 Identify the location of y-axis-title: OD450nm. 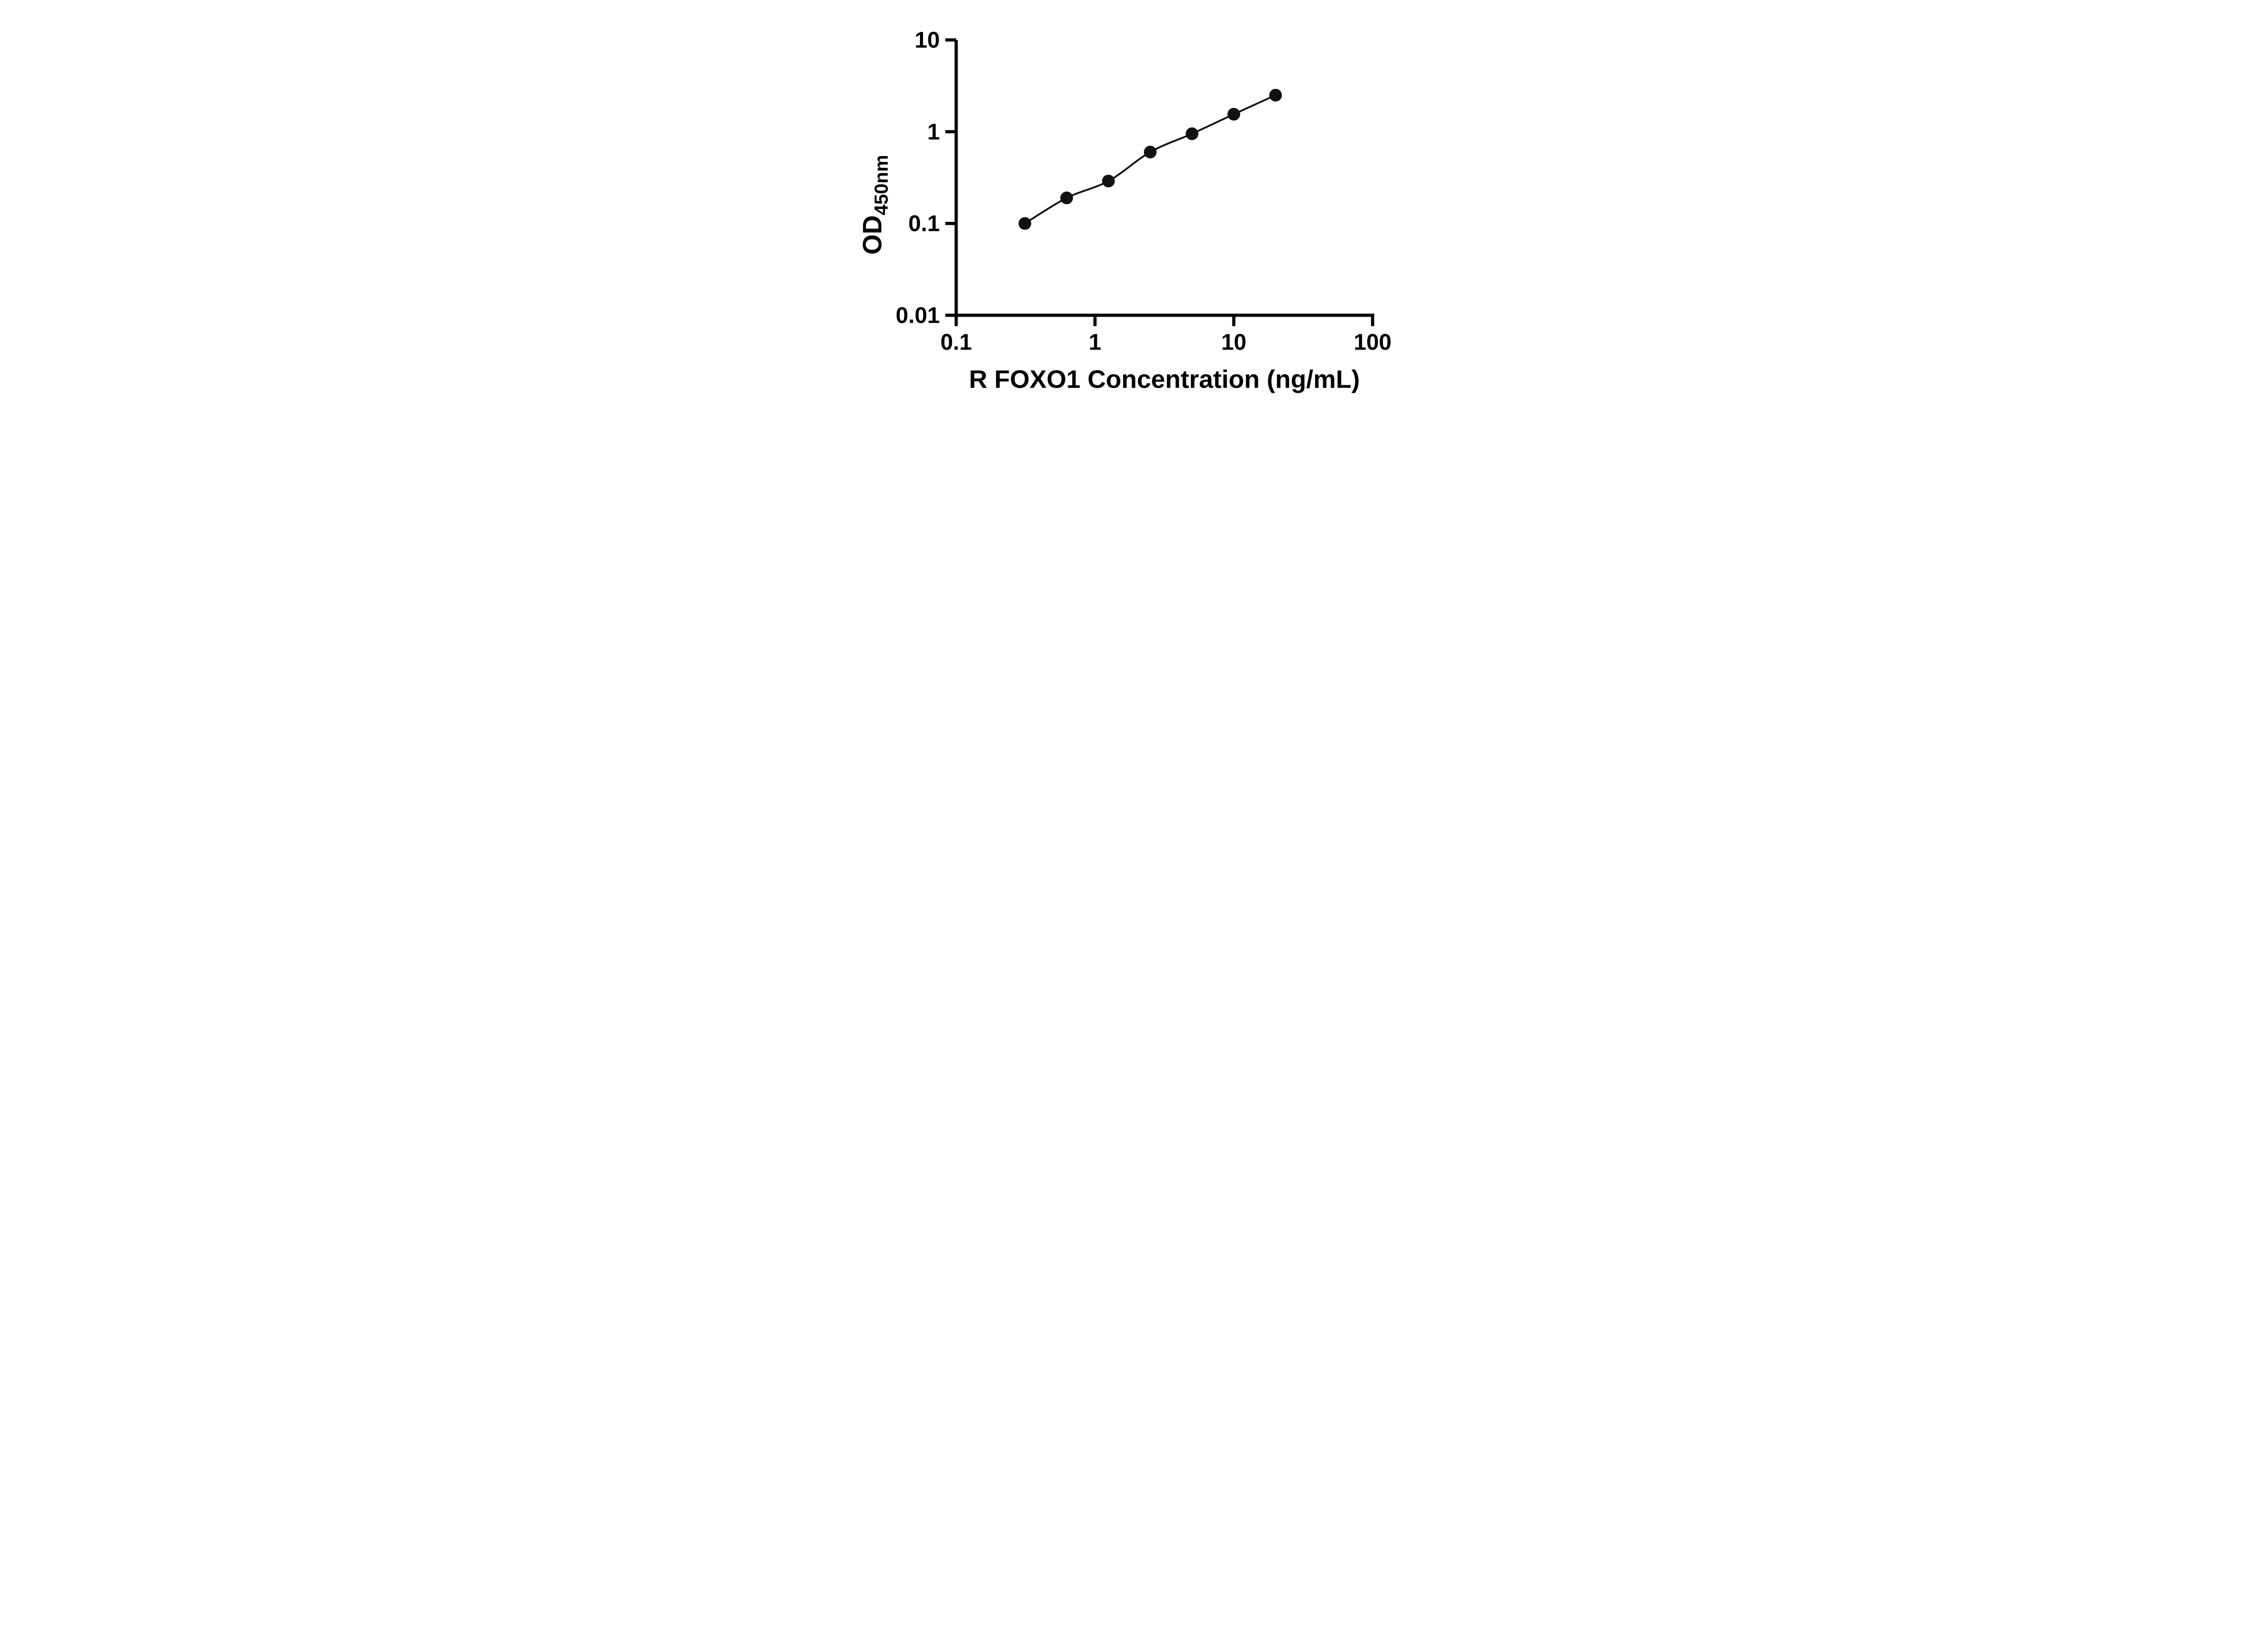
(875, 204).